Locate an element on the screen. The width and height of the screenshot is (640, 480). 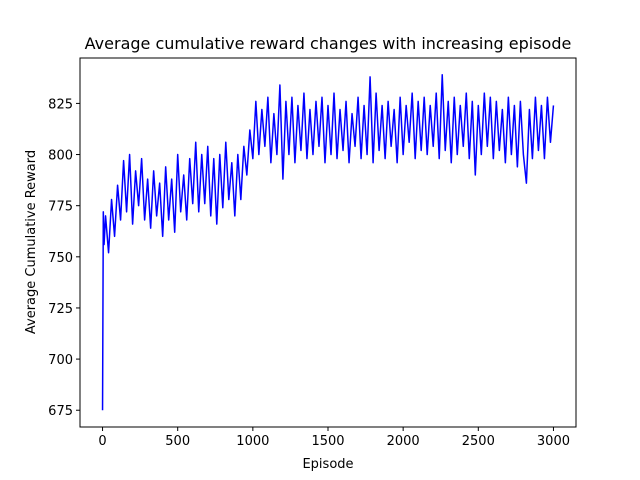
x-axis-label: Episode is located at coordinates (327, 464).